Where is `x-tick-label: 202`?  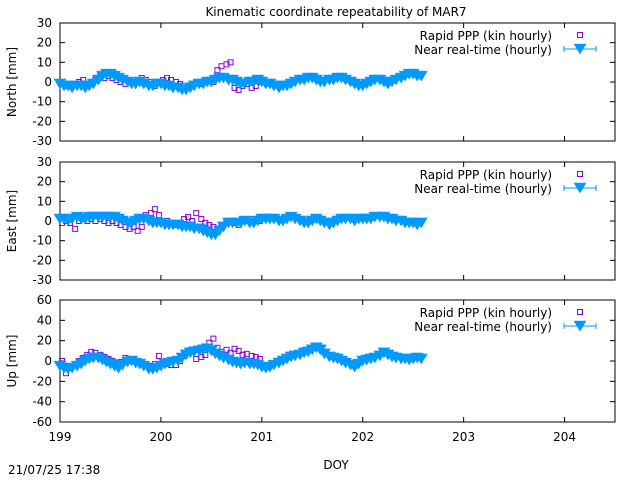
x-tick-label: 202 is located at coordinates (362, 437).